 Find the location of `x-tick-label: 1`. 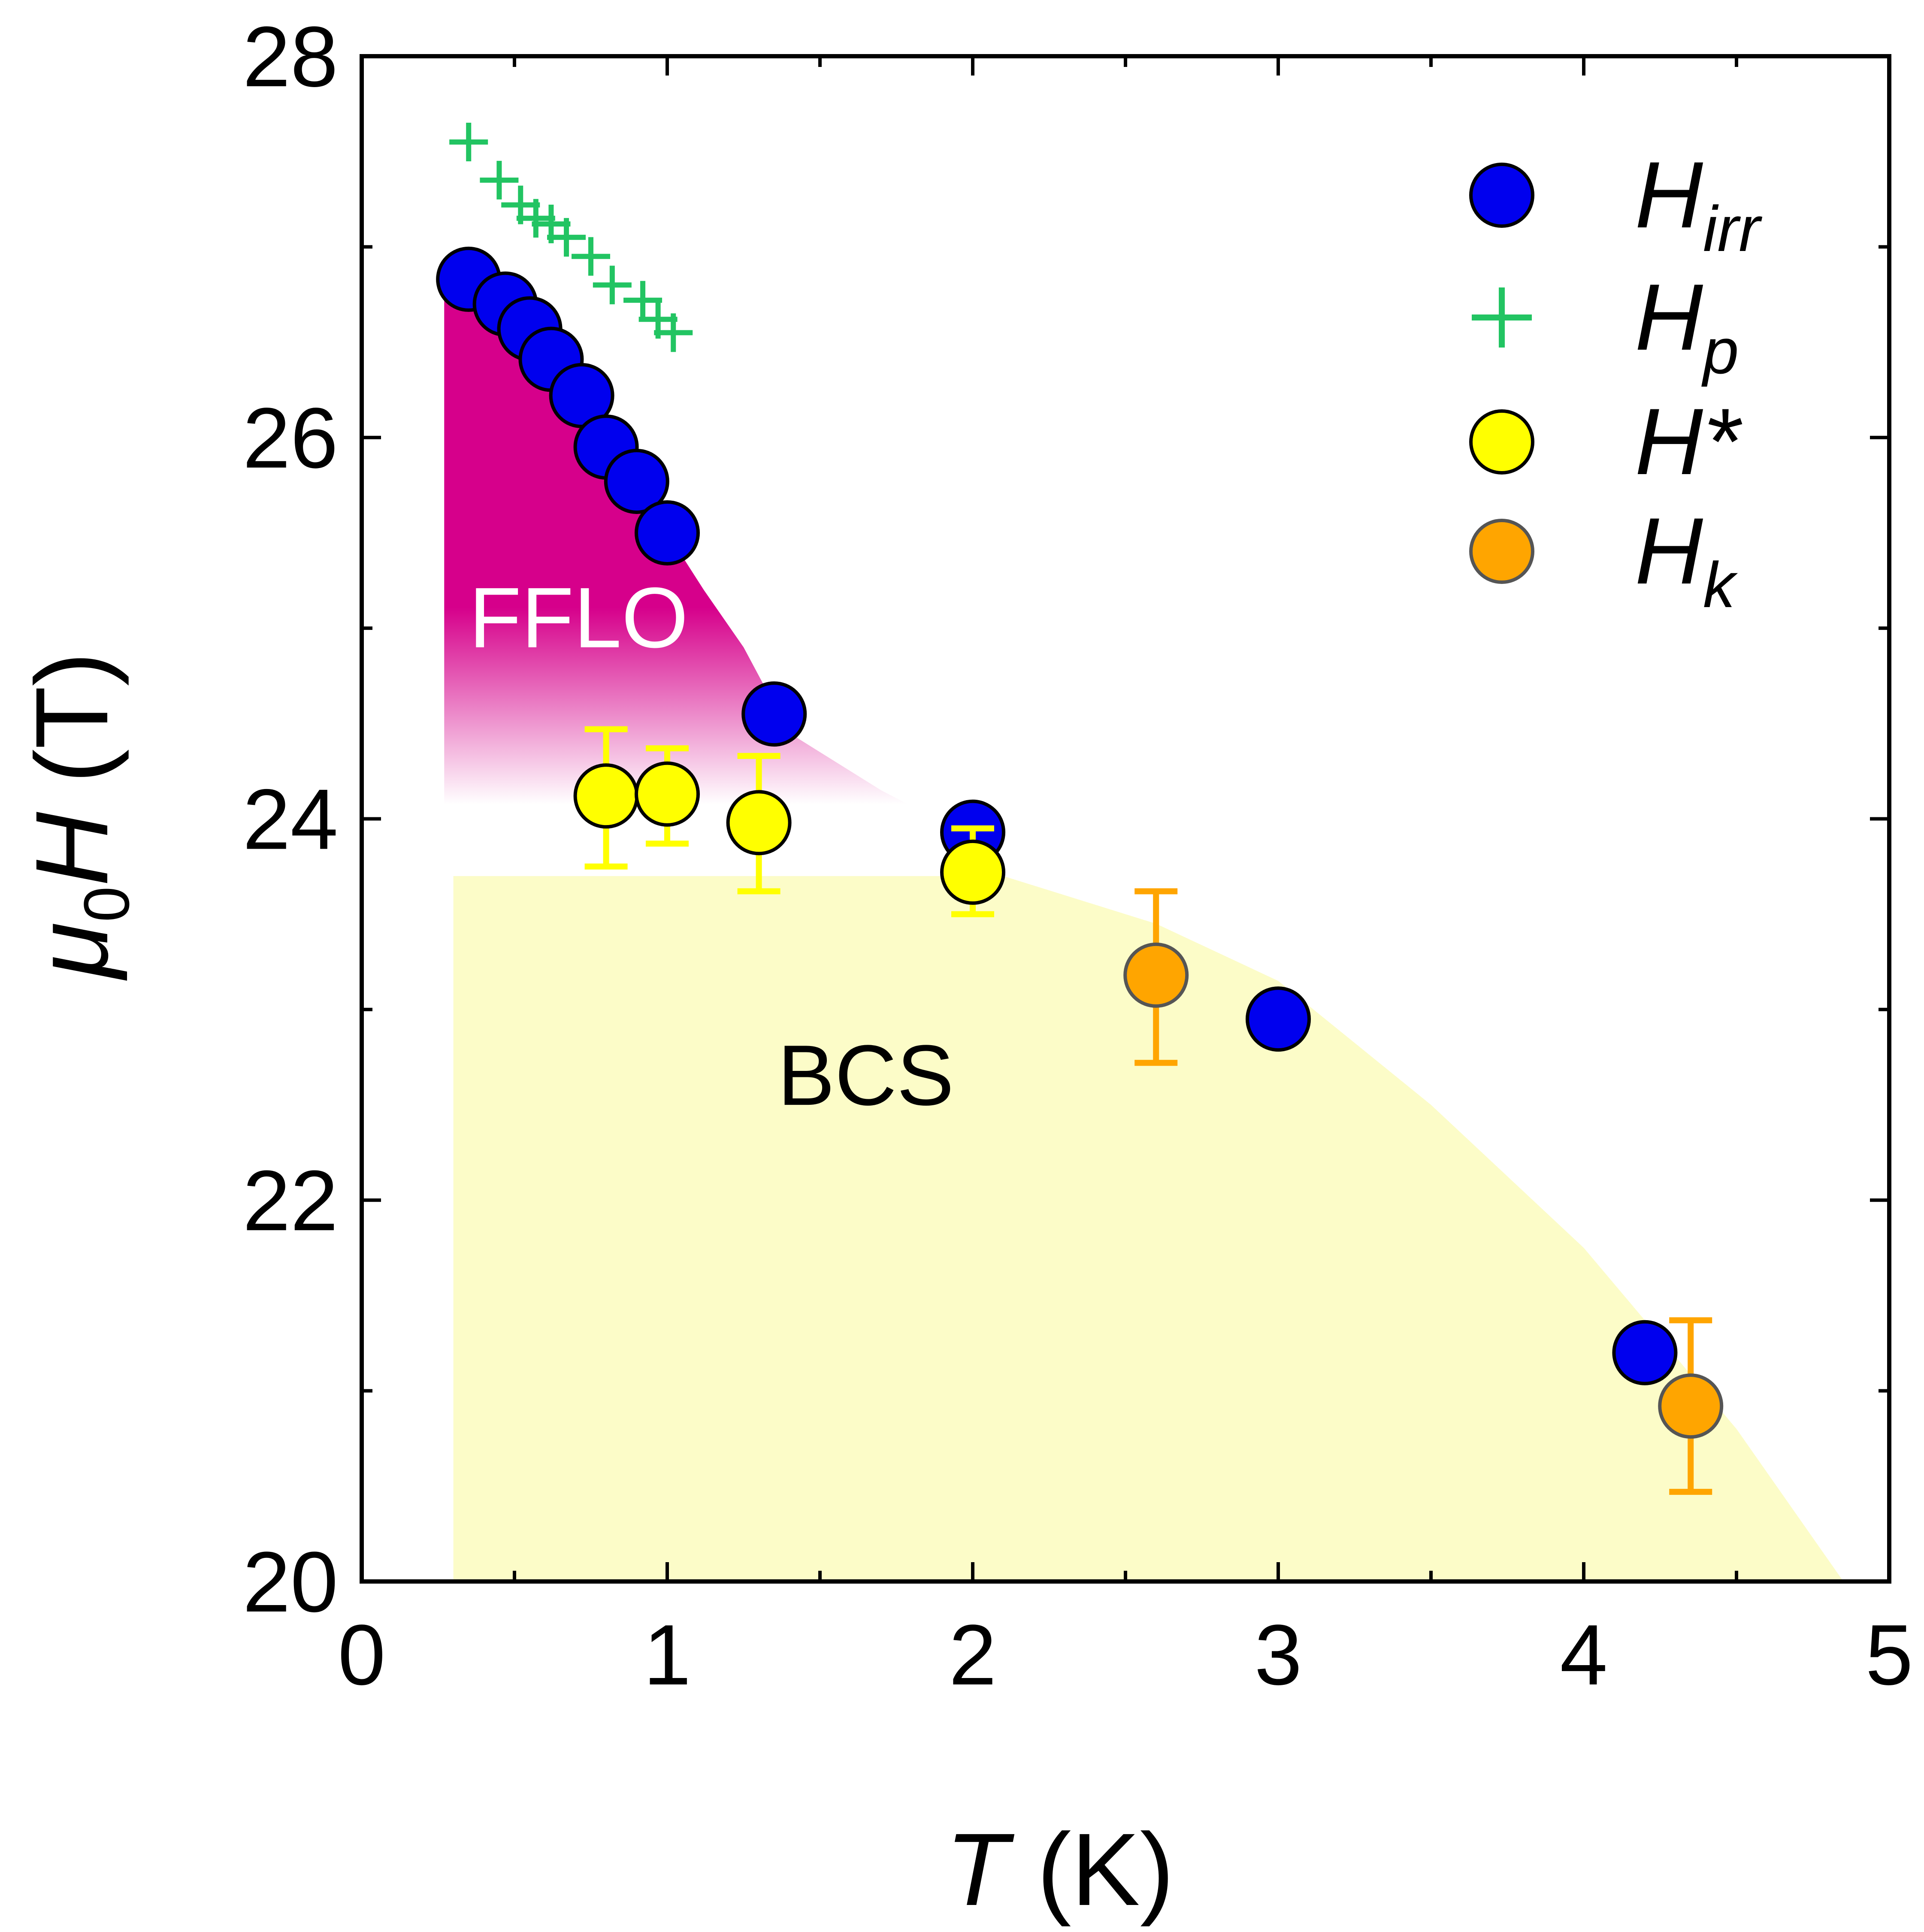

x-tick-label: 1 is located at coordinates (667, 1655).